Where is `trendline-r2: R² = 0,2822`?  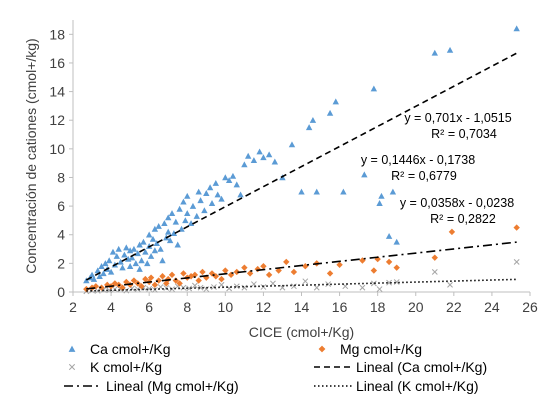 trendline-r2: R² = 0,2822 is located at coordinates (463, 219).